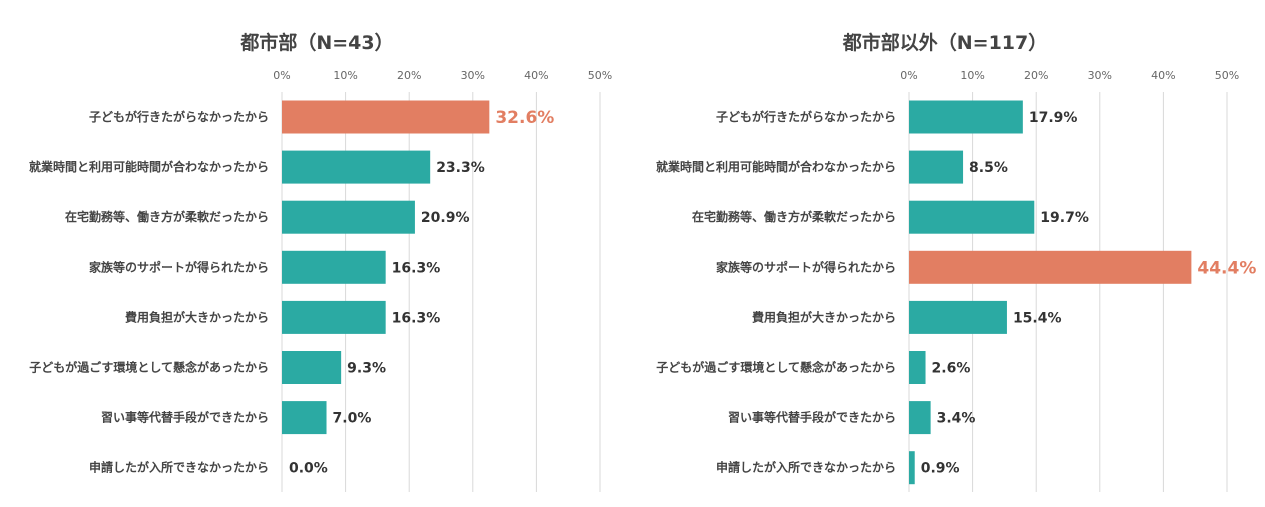 This screenshot has width=1265, height=507. I want to click on chart-title: 都市部以外（N=117）, so click(944, 42).